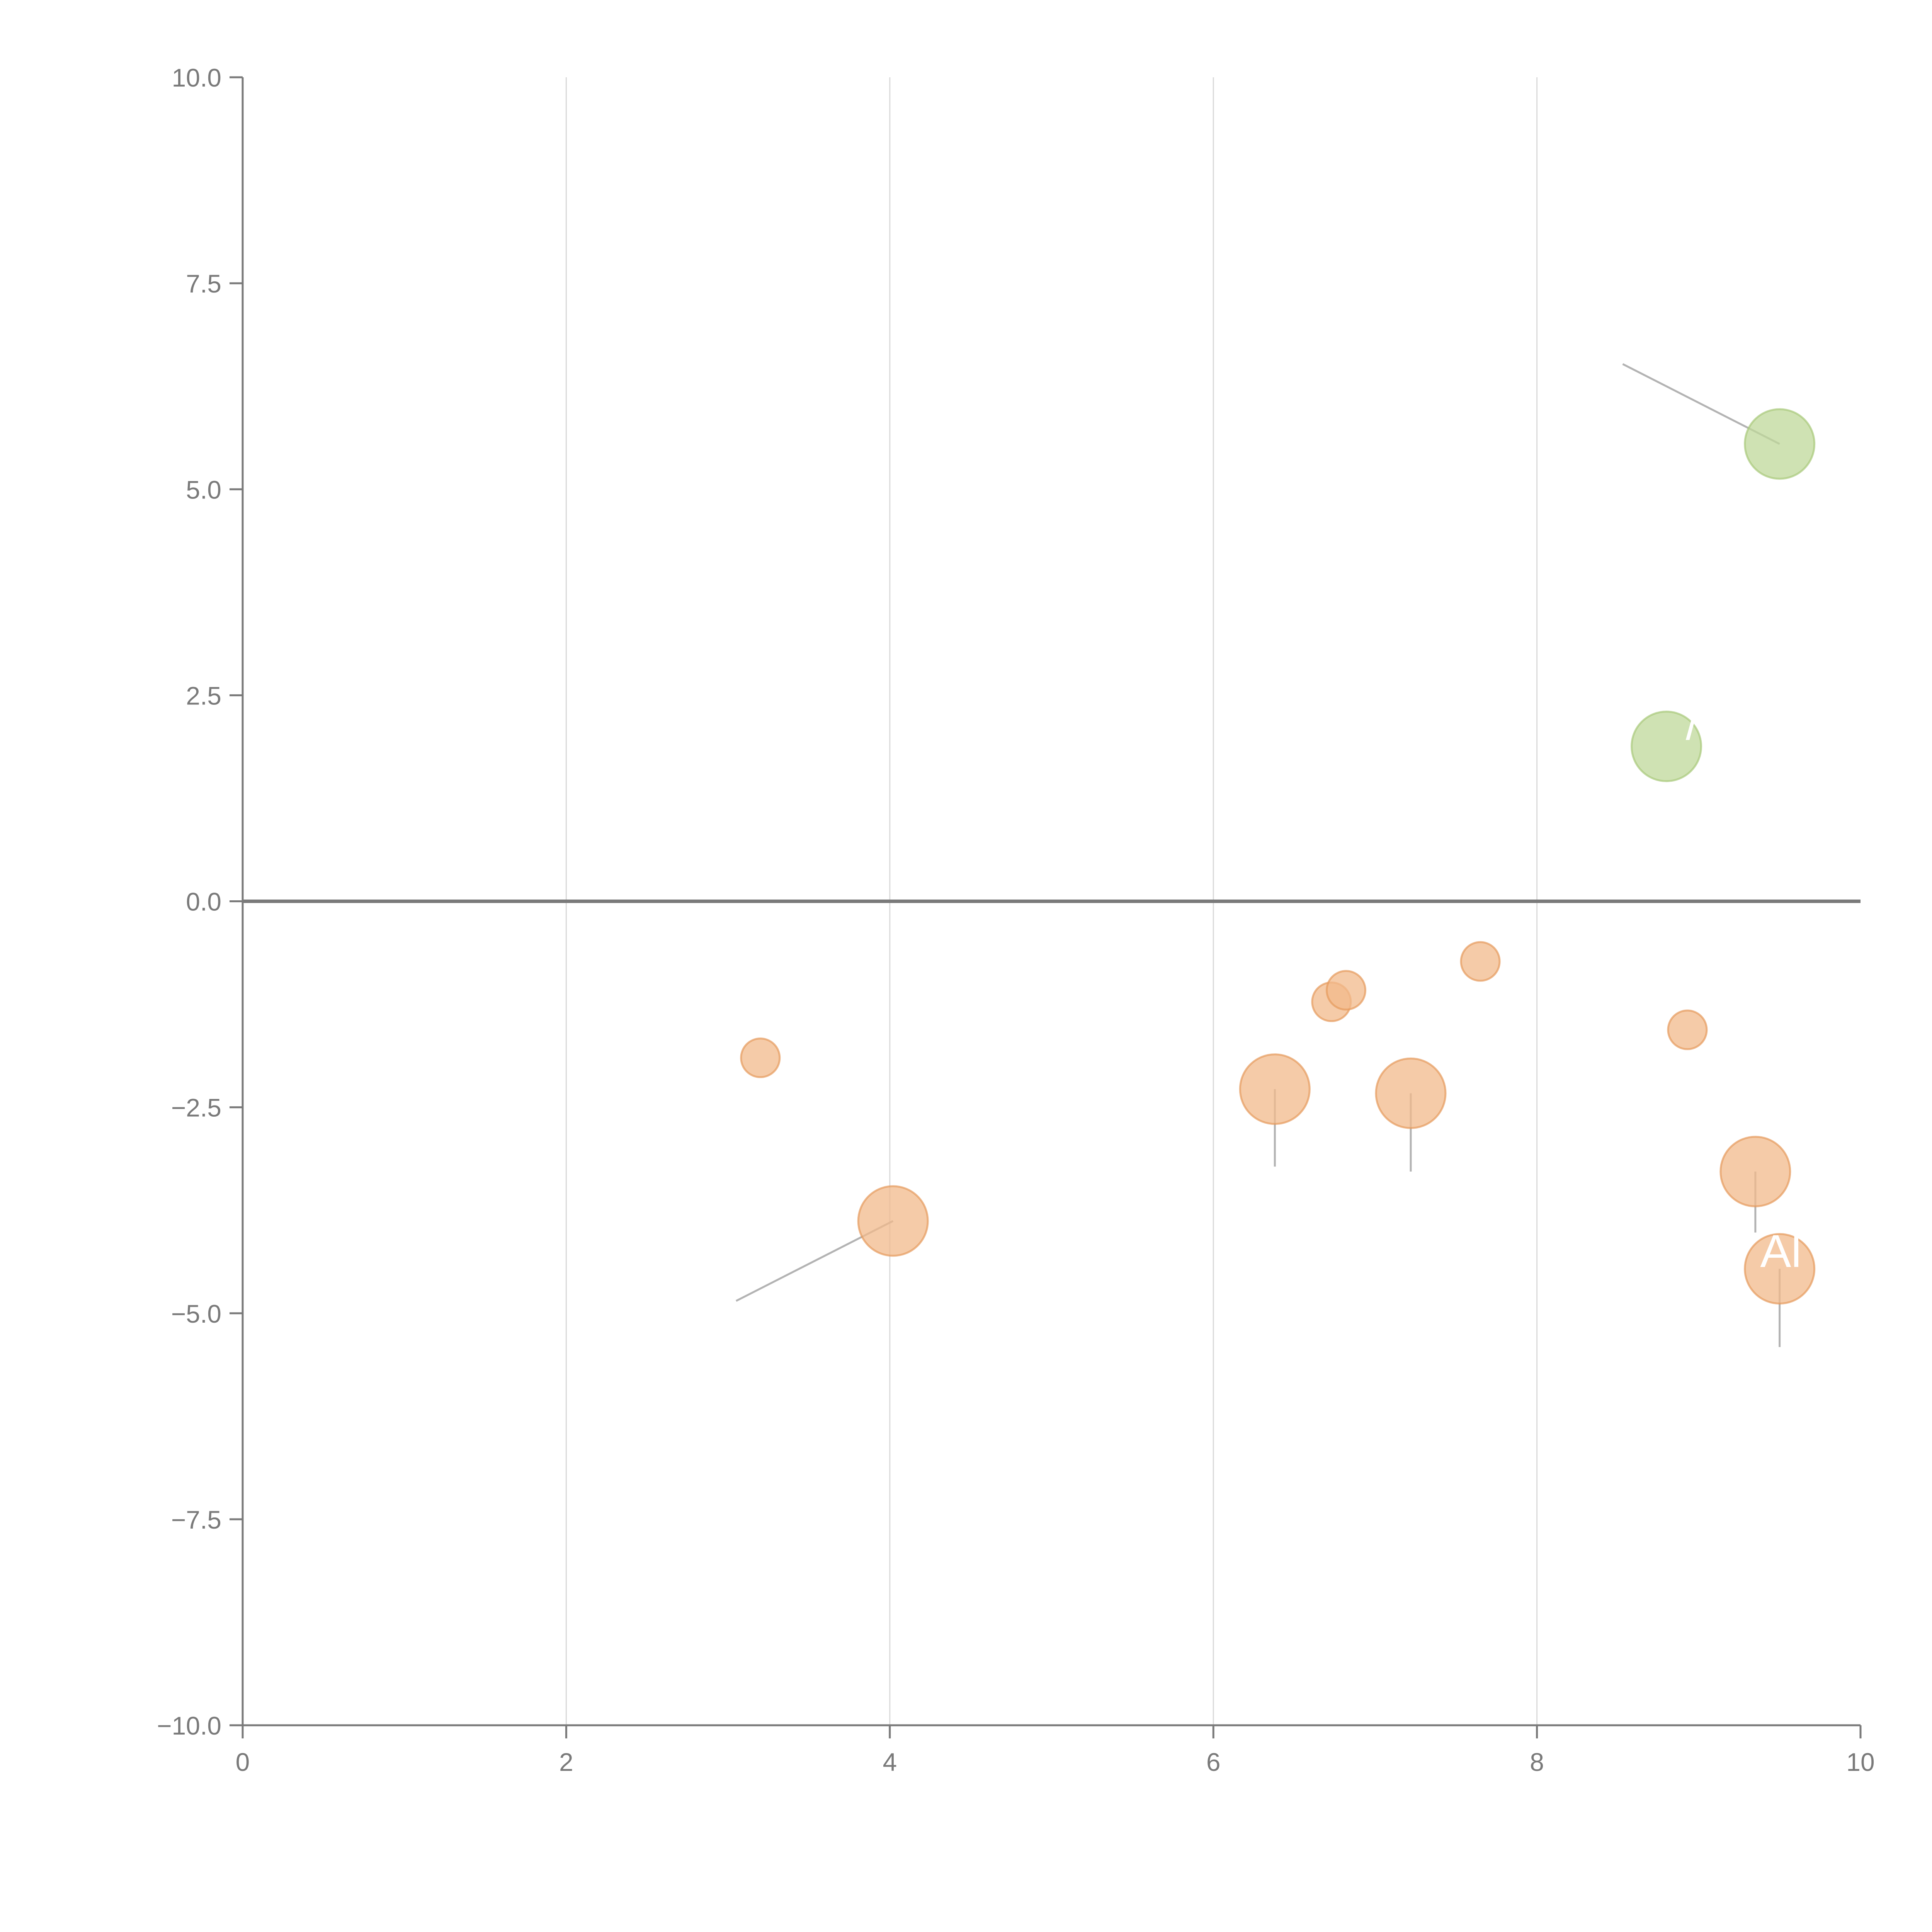  What do you see at coordinates (189, 1726) in the screenshot?
I see `y-tick-label: −10.0` at bounding box center [189, 1726].